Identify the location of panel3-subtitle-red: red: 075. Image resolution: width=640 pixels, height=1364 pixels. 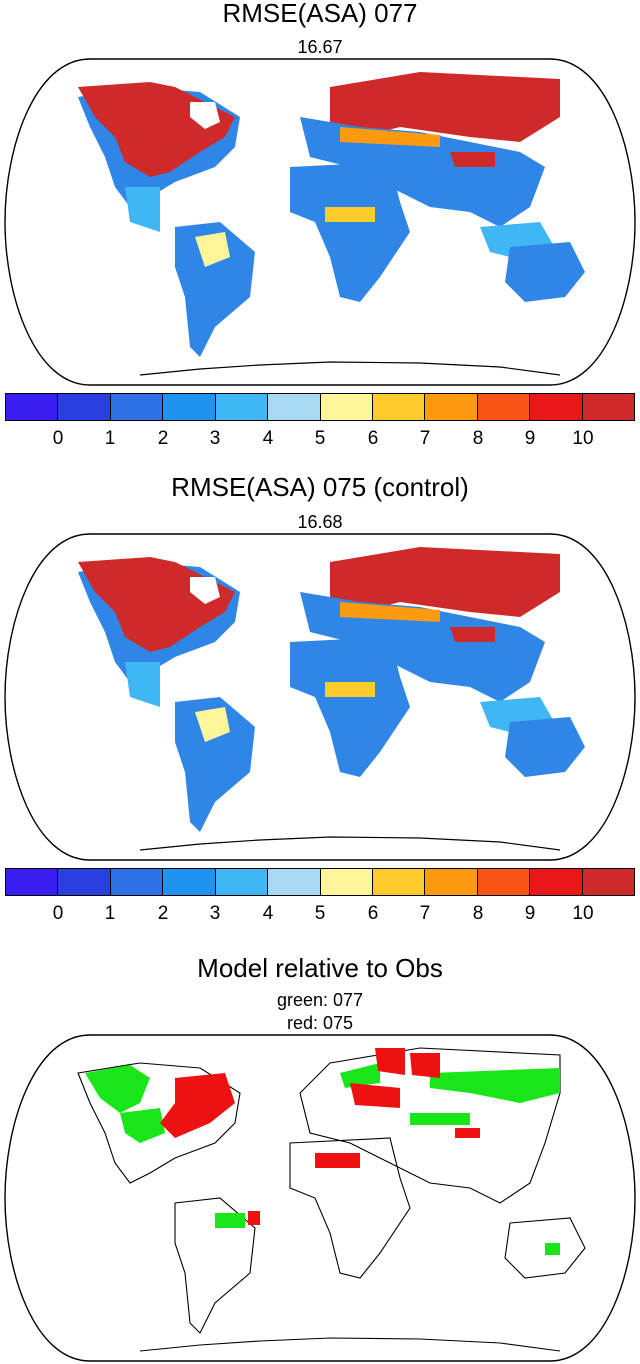
(320, 1023).